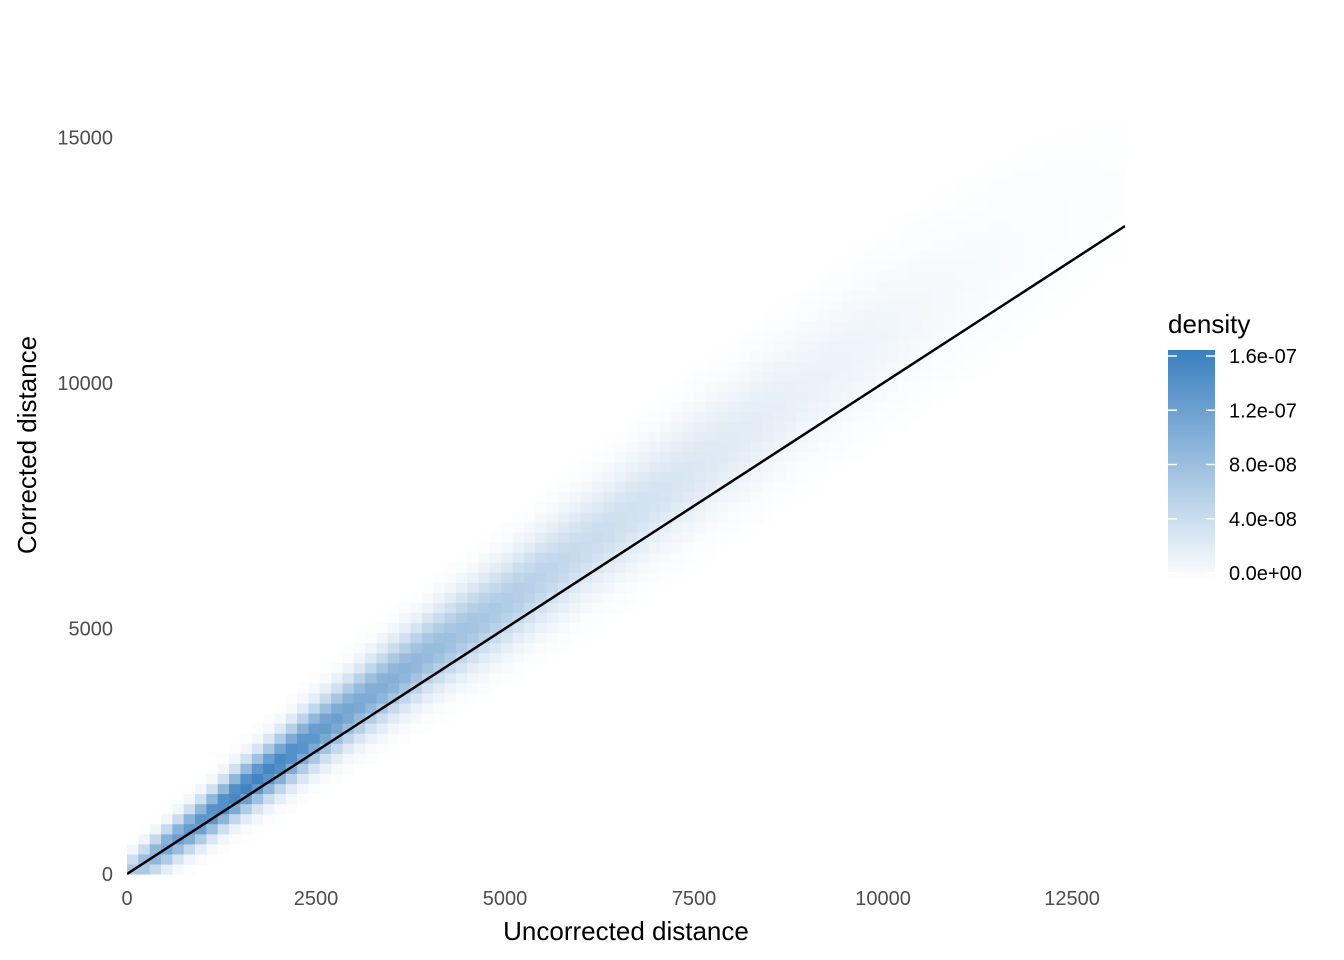 The height and width of the screenshot is (960, 1344). I want to click on x-tick-label: 0, so click(126, 899).